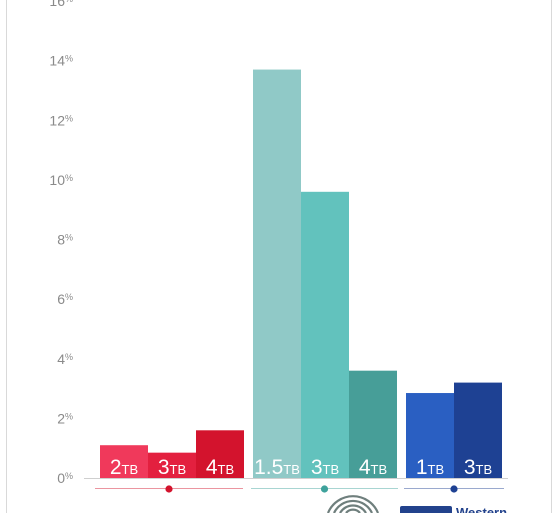 The width and height of the screenshot is (560, 513). What do you see at coordinates (422, 467) in the screenshot?
I see `bar-label-value: 1` at bounding box center [422, 467].